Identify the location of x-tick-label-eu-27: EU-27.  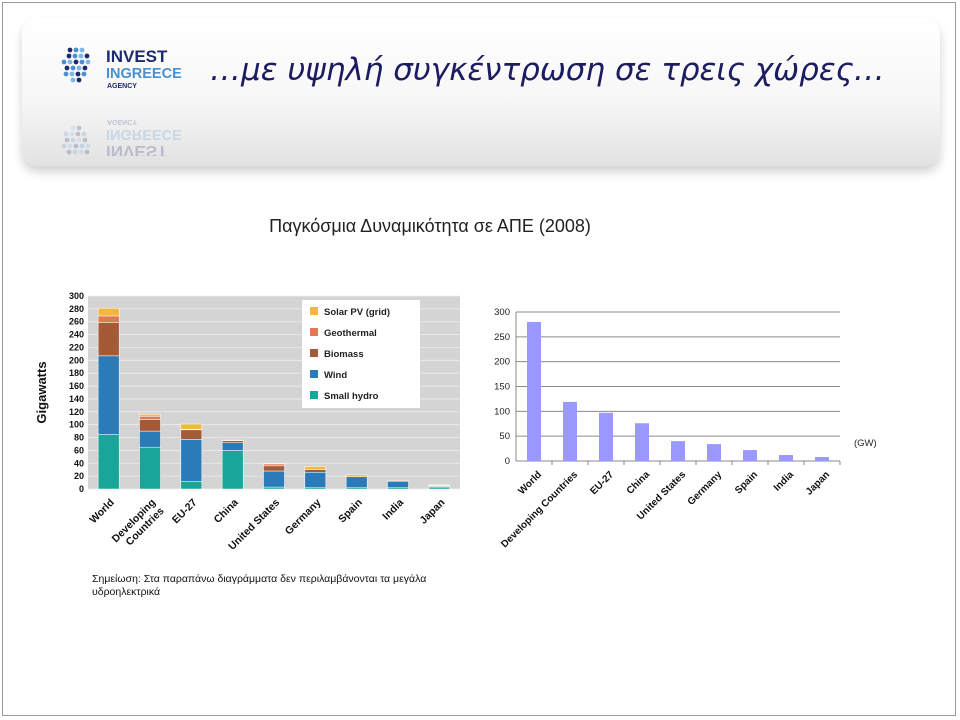
(602, 483).